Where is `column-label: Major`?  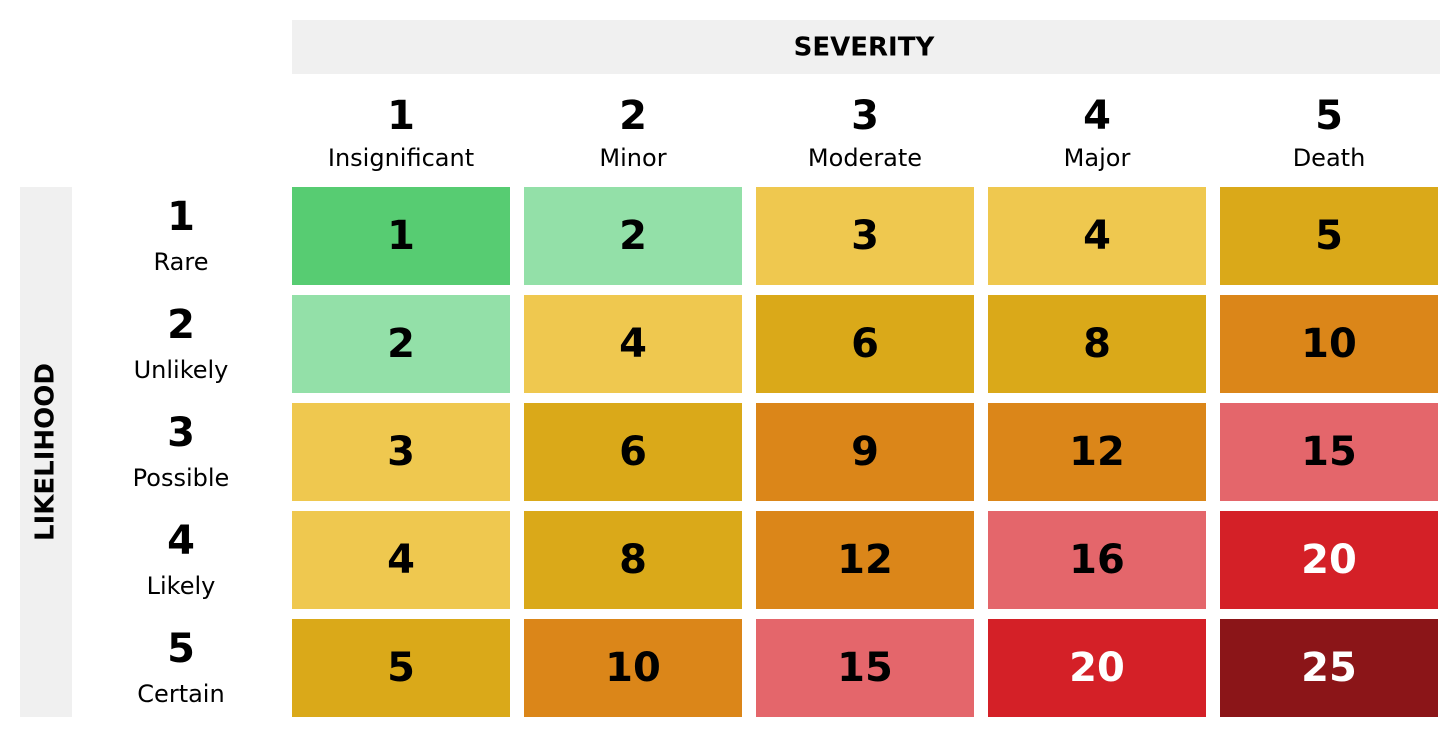 column-label: Major is located at coordinates (1097, 158).